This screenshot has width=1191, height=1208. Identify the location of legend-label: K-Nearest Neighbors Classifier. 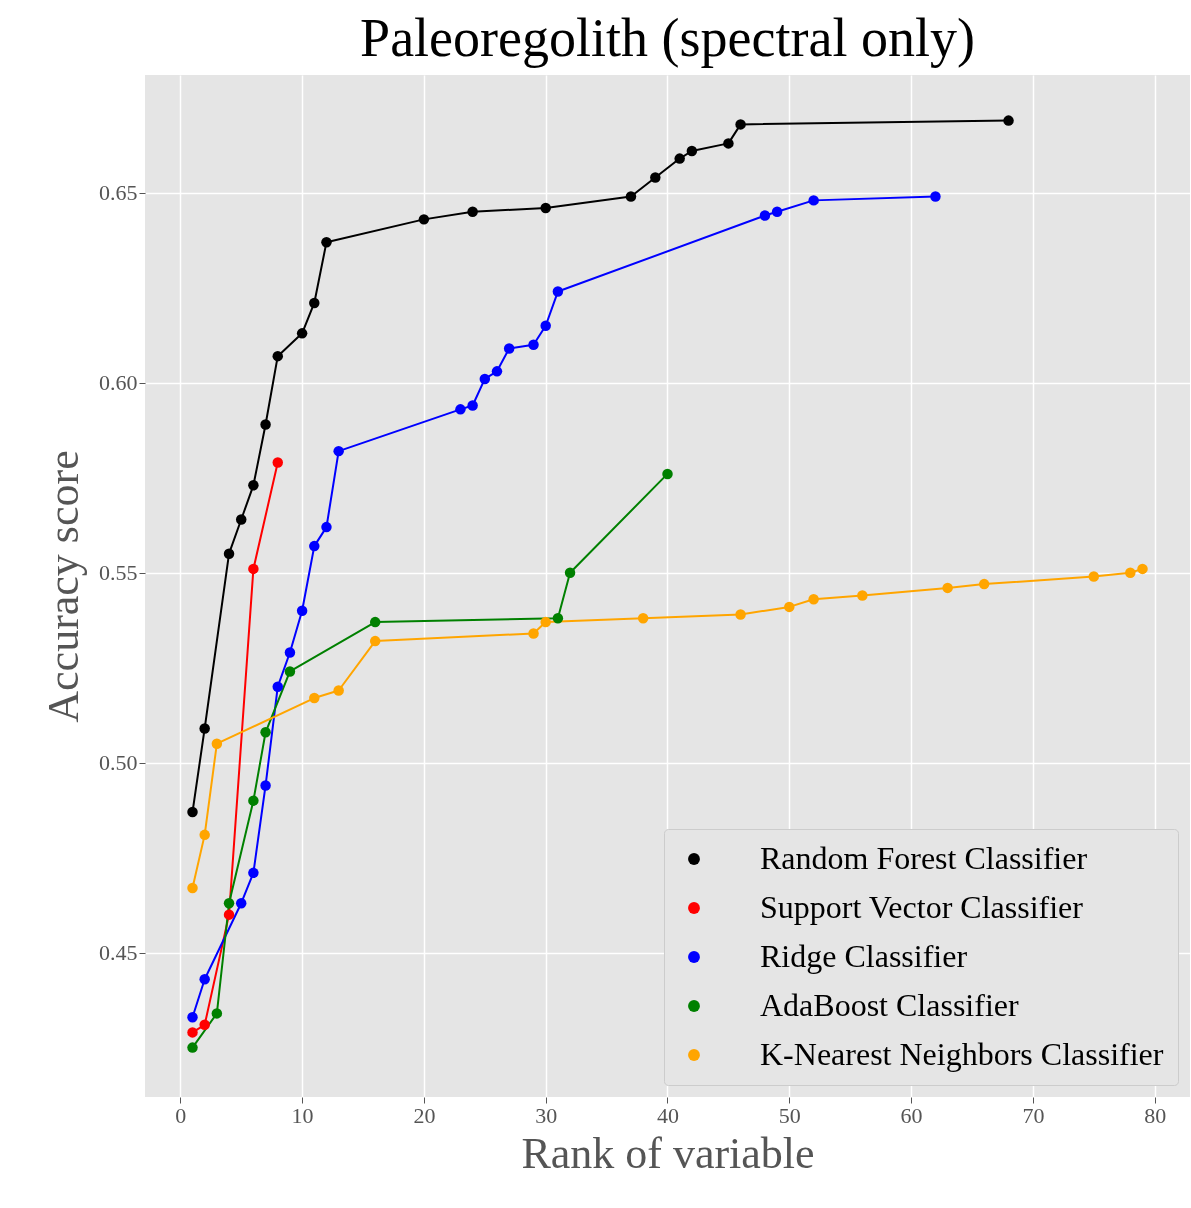
(962, 1054).